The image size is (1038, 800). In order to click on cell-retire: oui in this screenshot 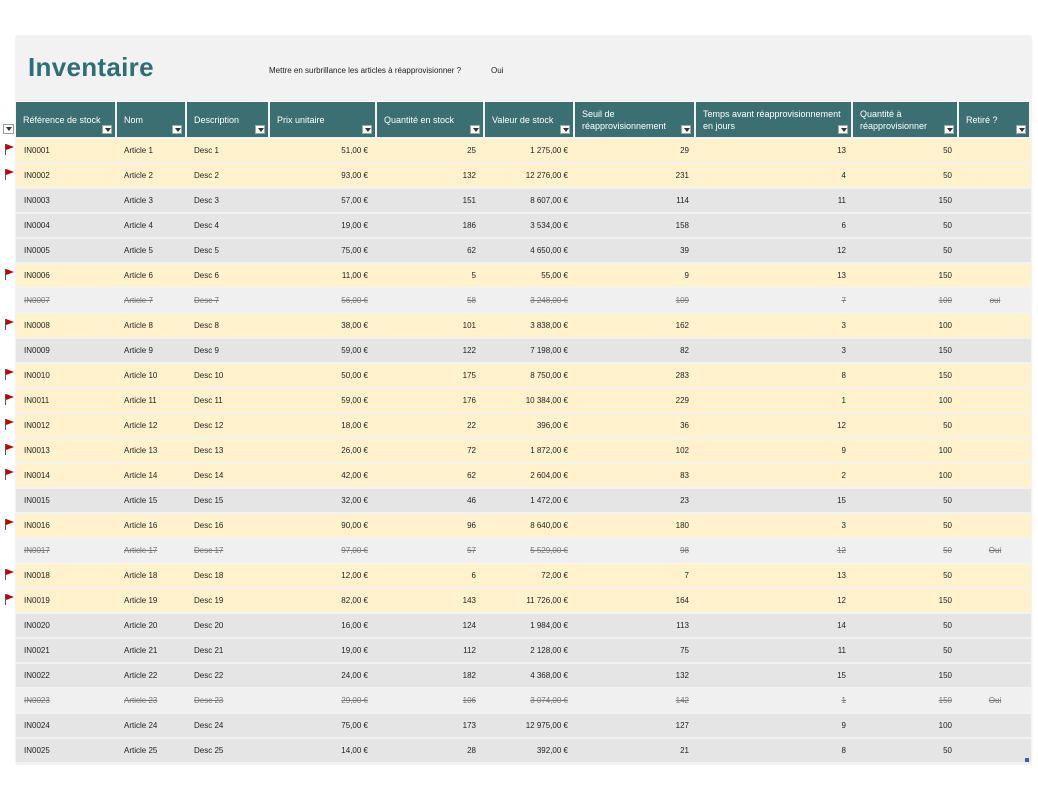, I will do `click(995, 300)`.